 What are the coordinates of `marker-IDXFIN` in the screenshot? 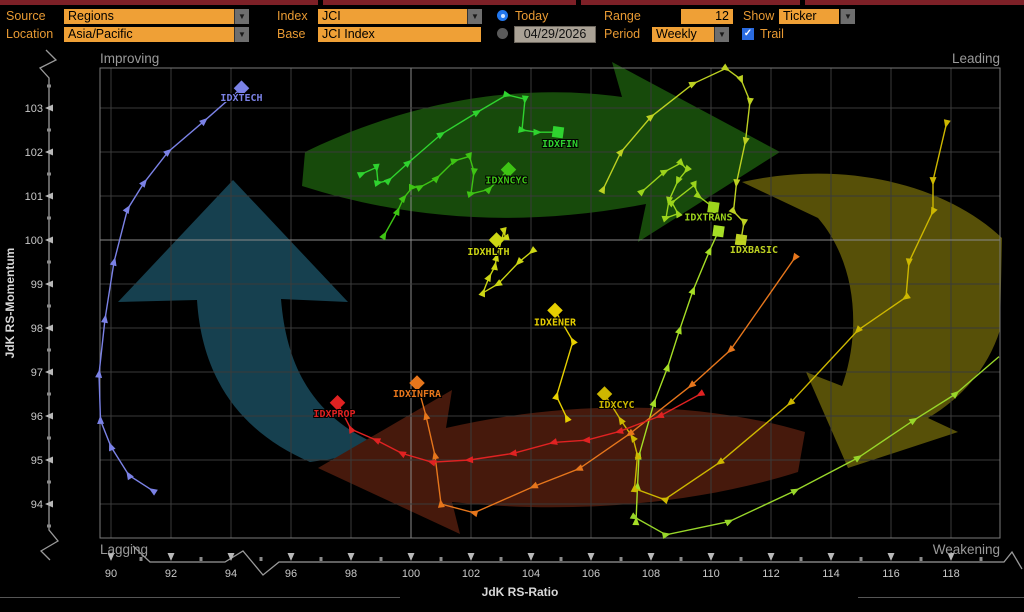 It's located at (558, 132).